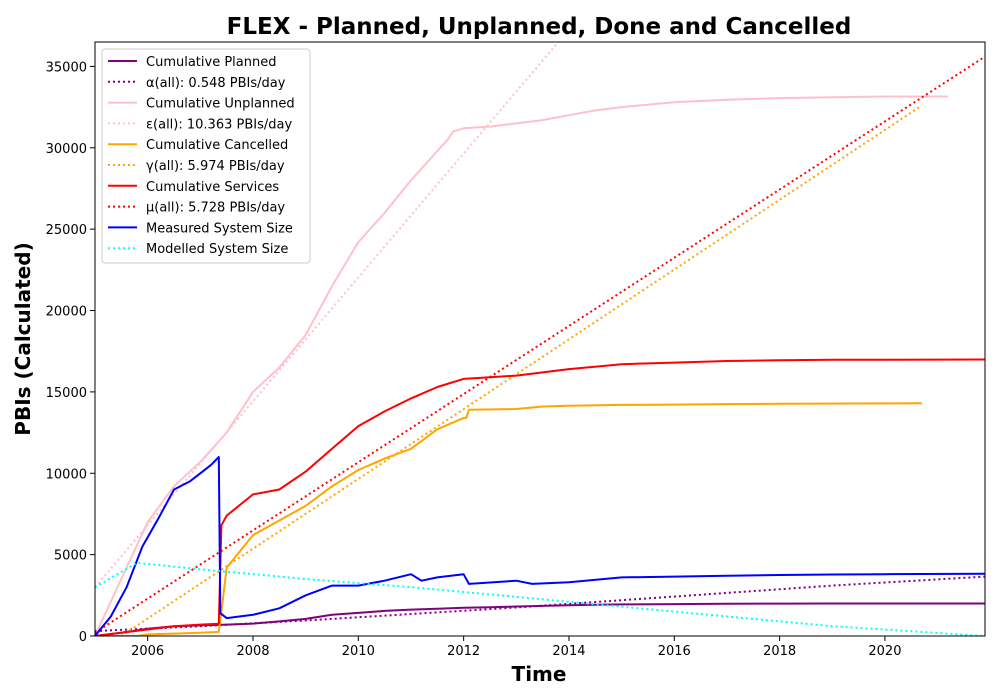 The height and width of the screenshot is (700, 1000). I want to click on x-tick-label: 2020, so click(884, 651).